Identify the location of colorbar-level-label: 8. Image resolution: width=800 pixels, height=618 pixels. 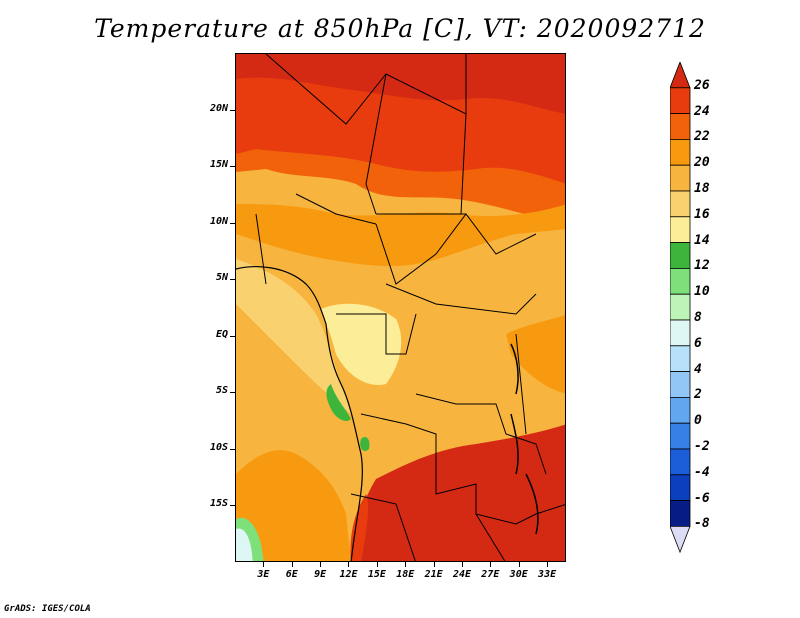
(698, 317).